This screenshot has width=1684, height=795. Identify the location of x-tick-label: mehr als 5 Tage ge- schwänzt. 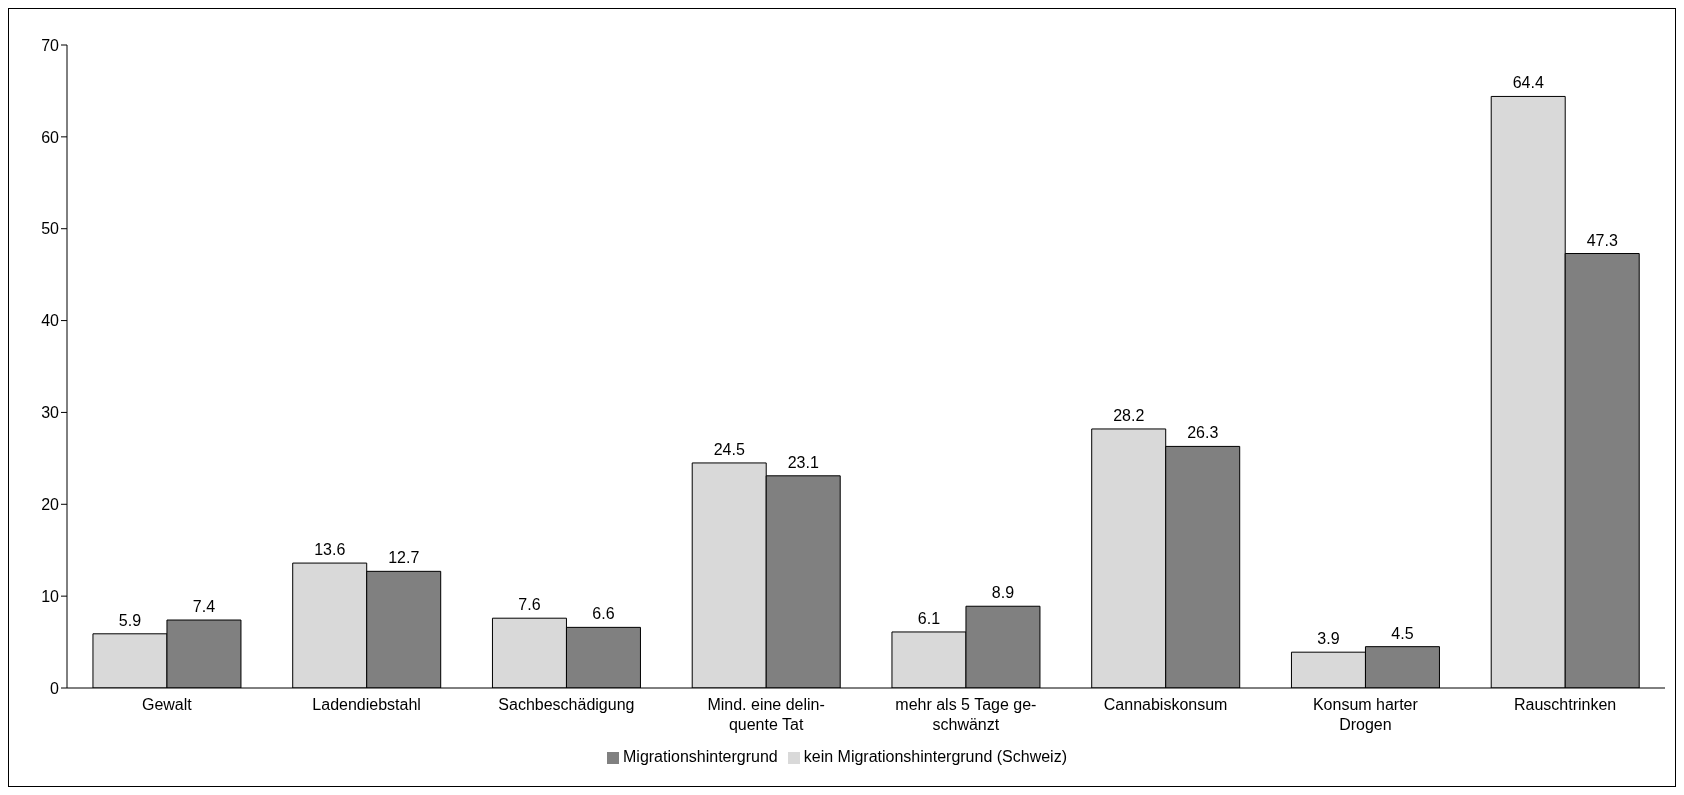
(966, 714).